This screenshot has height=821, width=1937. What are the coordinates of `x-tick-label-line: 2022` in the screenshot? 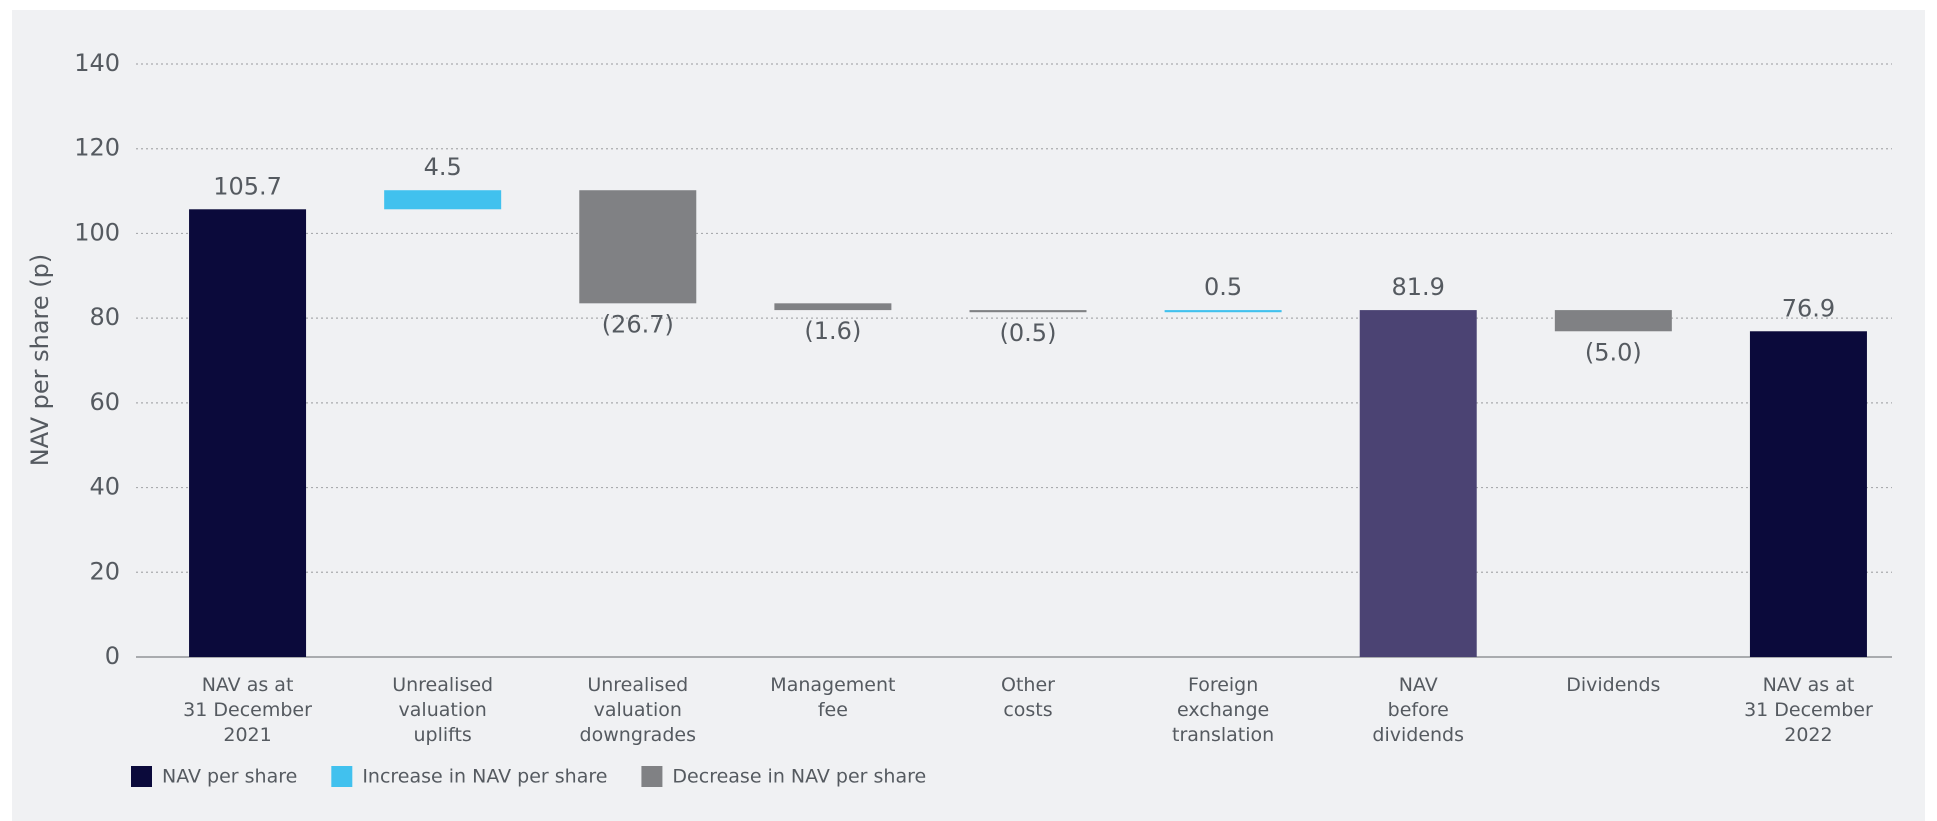 It's located at (1808, 735).